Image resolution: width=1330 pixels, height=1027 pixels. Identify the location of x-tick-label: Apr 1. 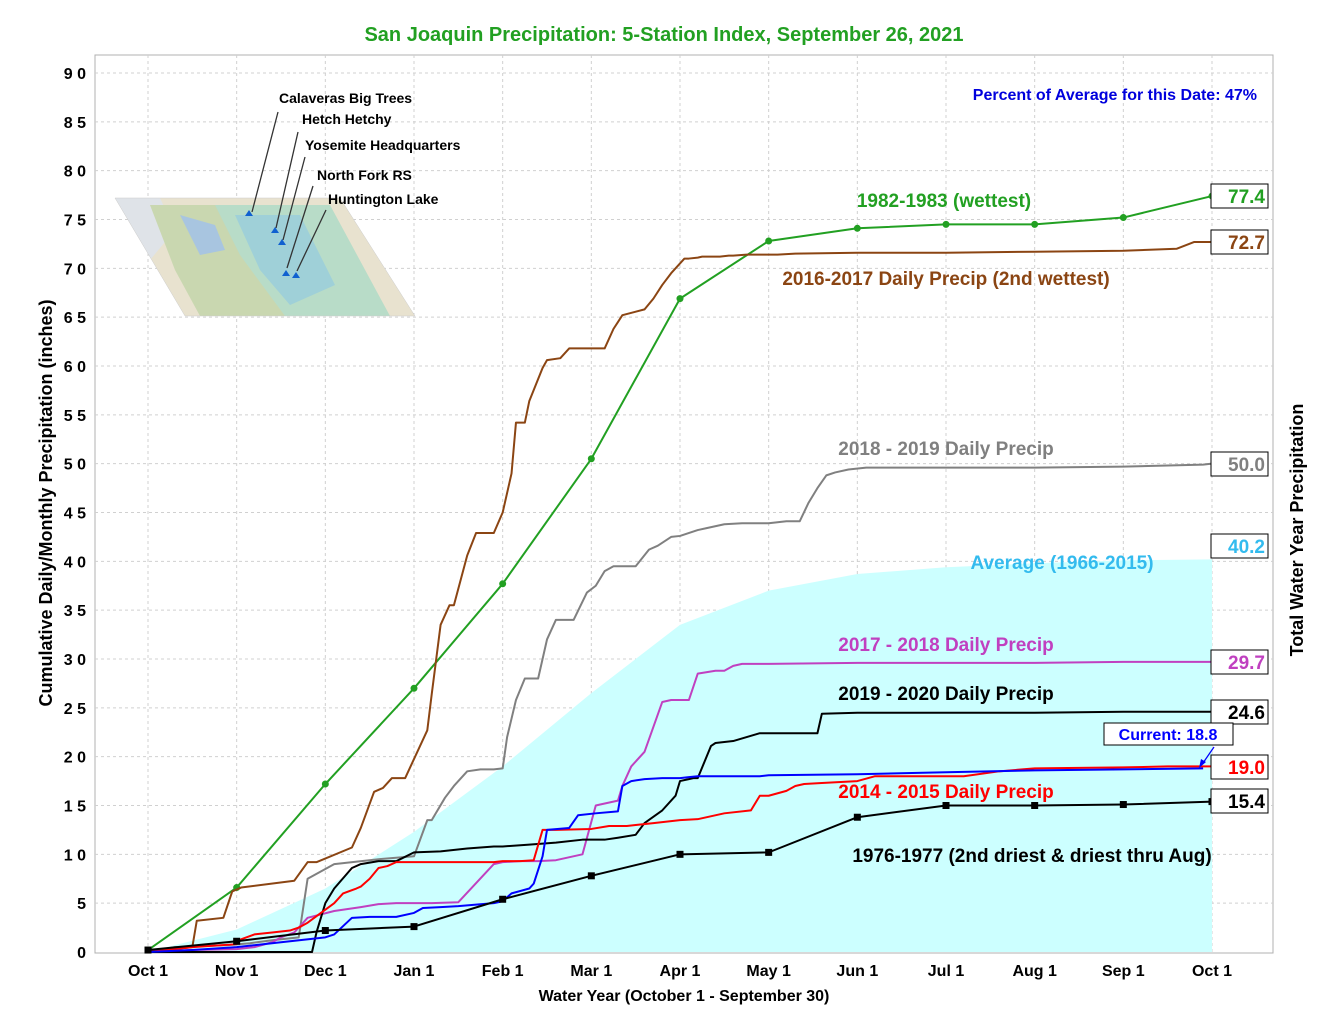
(680, 971).